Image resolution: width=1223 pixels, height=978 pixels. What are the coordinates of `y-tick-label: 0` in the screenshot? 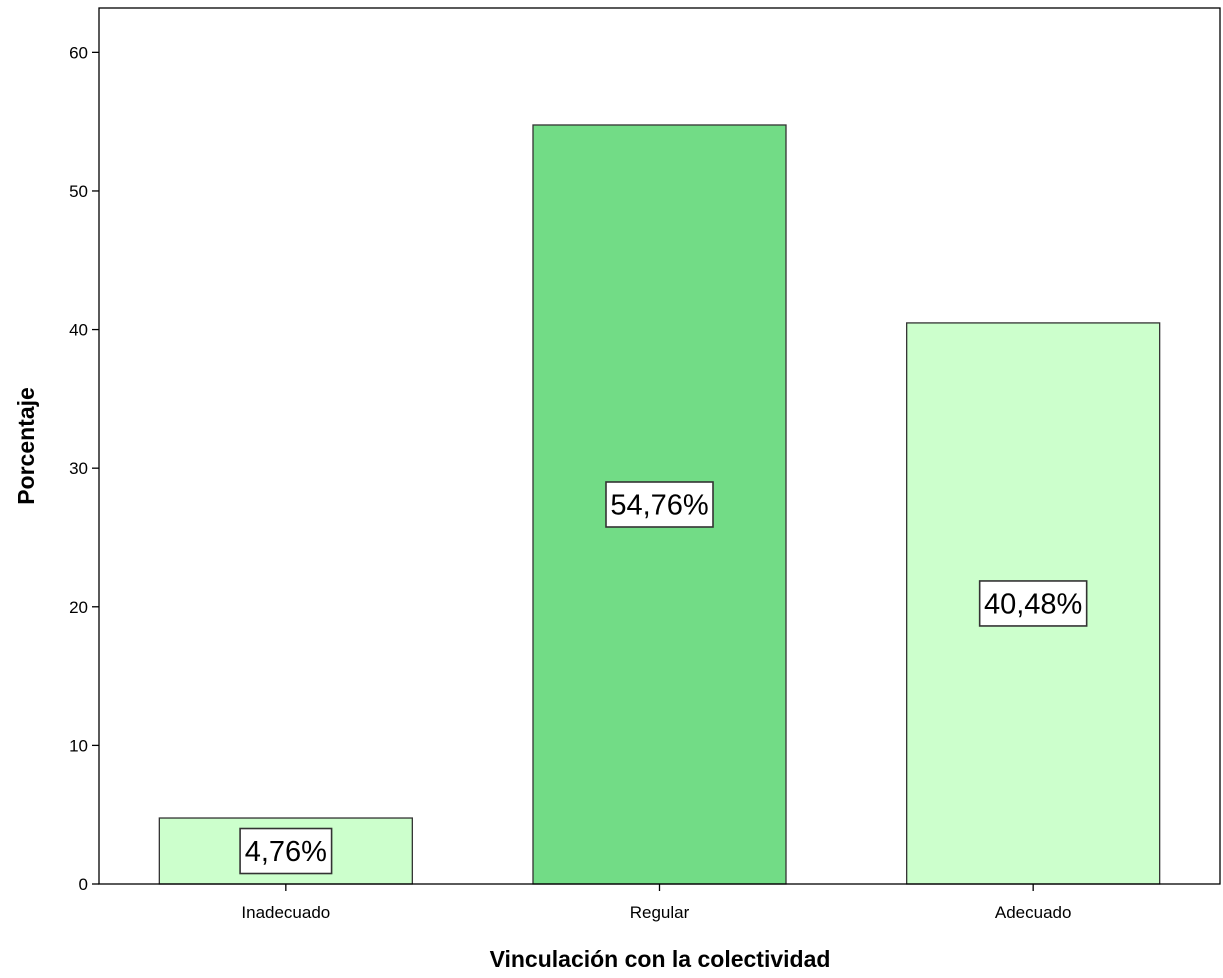 It's located at (83, 884).